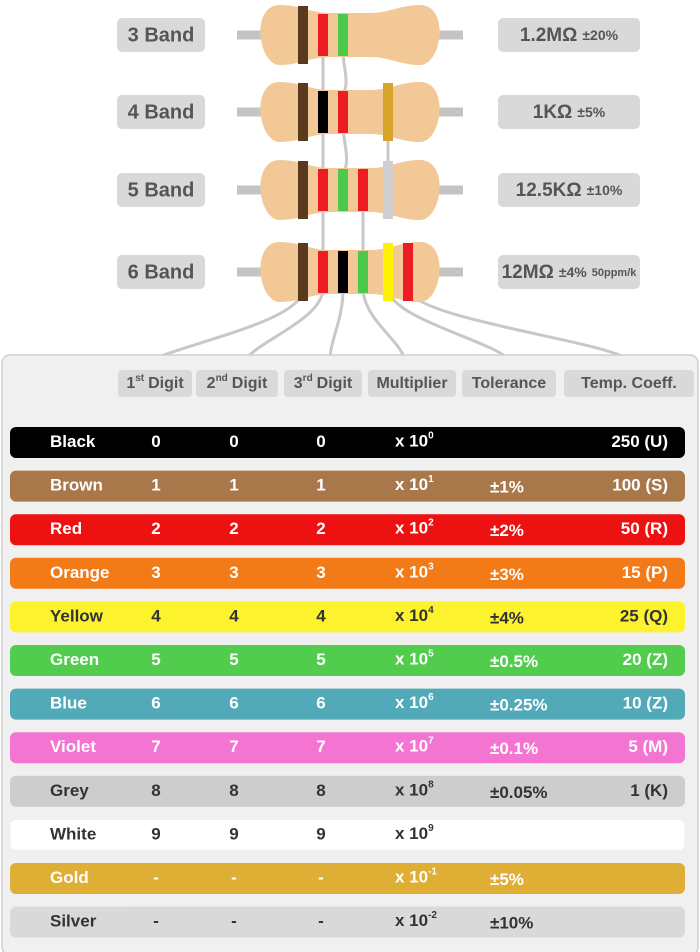 The image size is (700, 952). I want to click on temp-coefficient: 20 (Z), so click(645, 659).